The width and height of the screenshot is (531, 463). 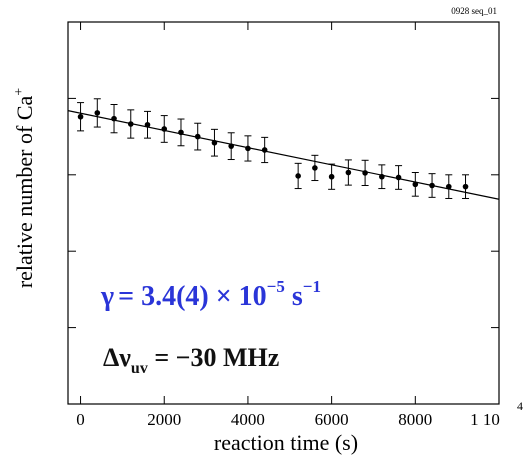 I want to click on detuning-subscript: uv, so click(x=139, y=368).